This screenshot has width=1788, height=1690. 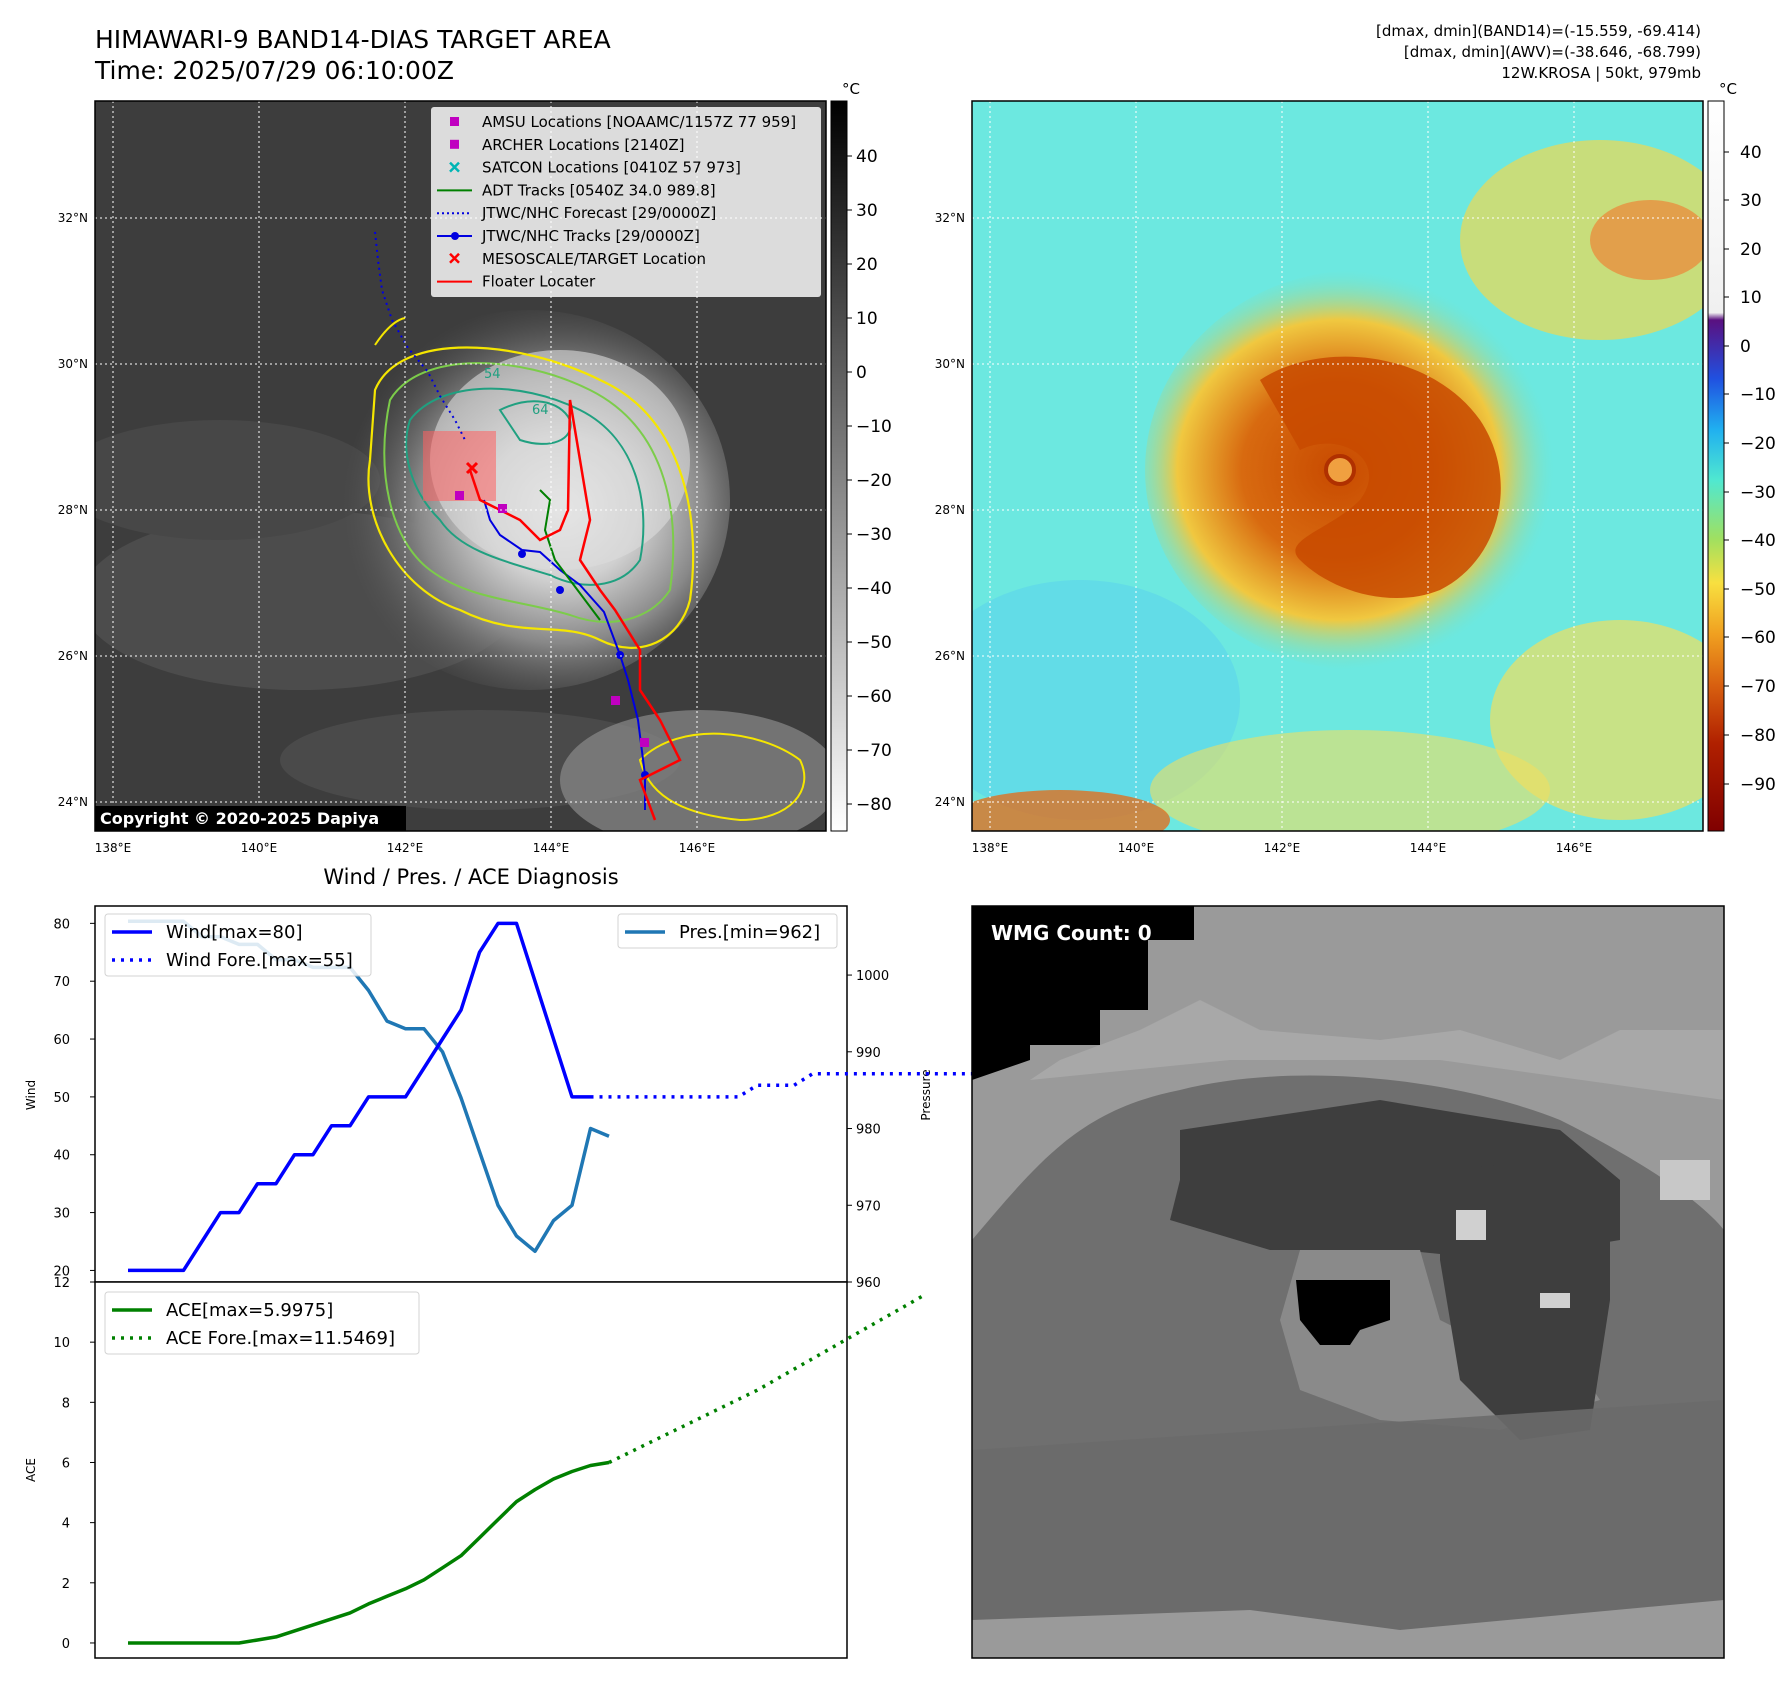 I want to click on awv-colorbar-tick: −60, so click(x=1758, y=638).